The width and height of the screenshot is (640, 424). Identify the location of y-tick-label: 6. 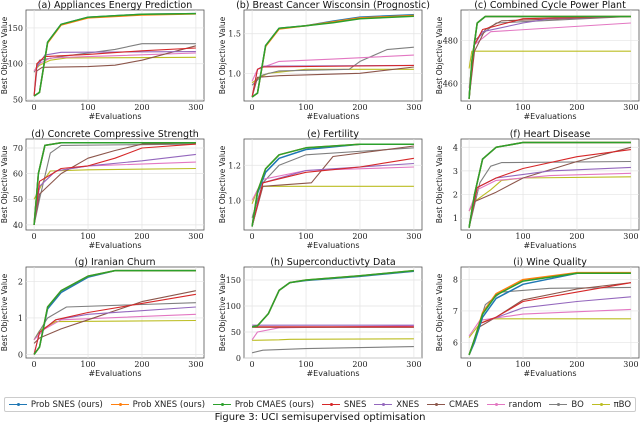
(455, 342).